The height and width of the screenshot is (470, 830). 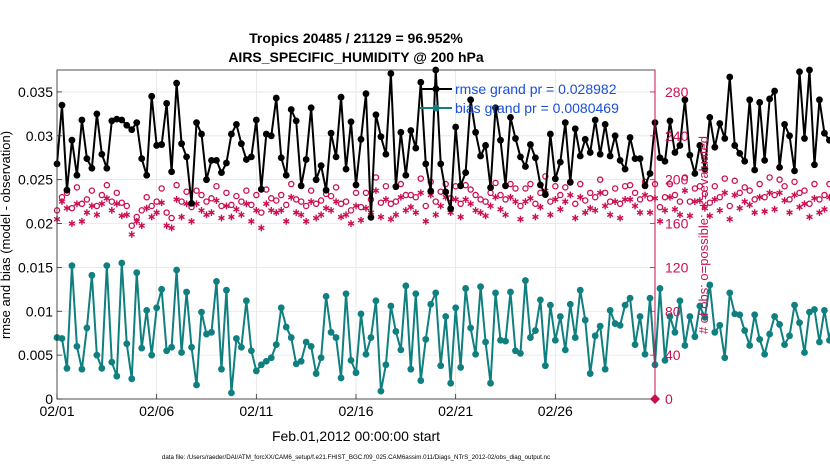 I want to click on x-tick-label: 02/06, so click(x=156, y=411).